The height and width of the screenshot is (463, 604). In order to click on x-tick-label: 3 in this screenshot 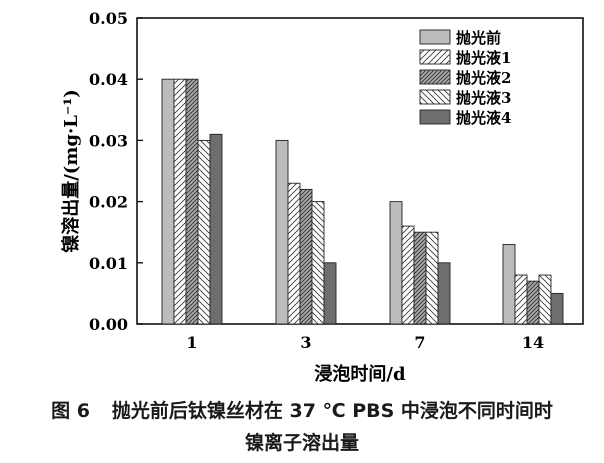, I will do `click(305, 342)`.